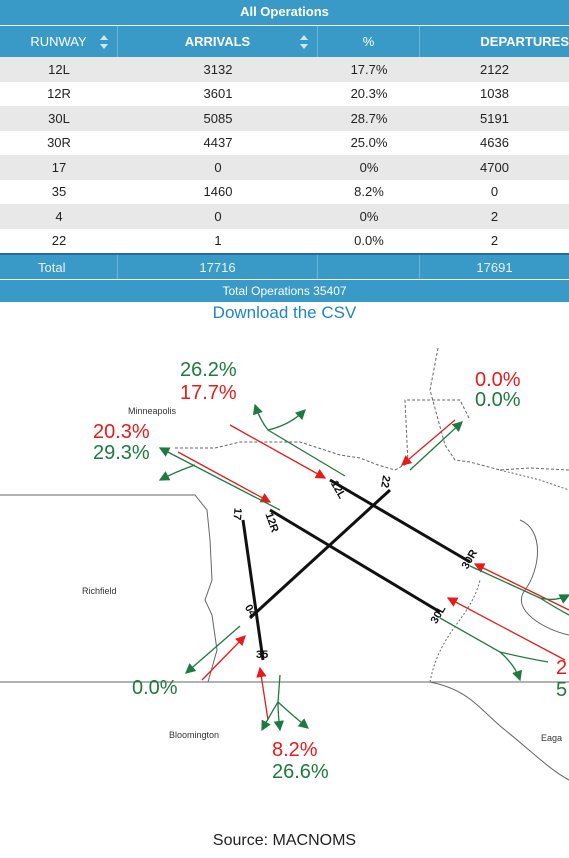 The height and width of the screenshot is (858, 569). What do you see at coordinates (218, 94) in the screenshot?
I see `arrivals-cell: 3601` at bounding box center [218, 94].